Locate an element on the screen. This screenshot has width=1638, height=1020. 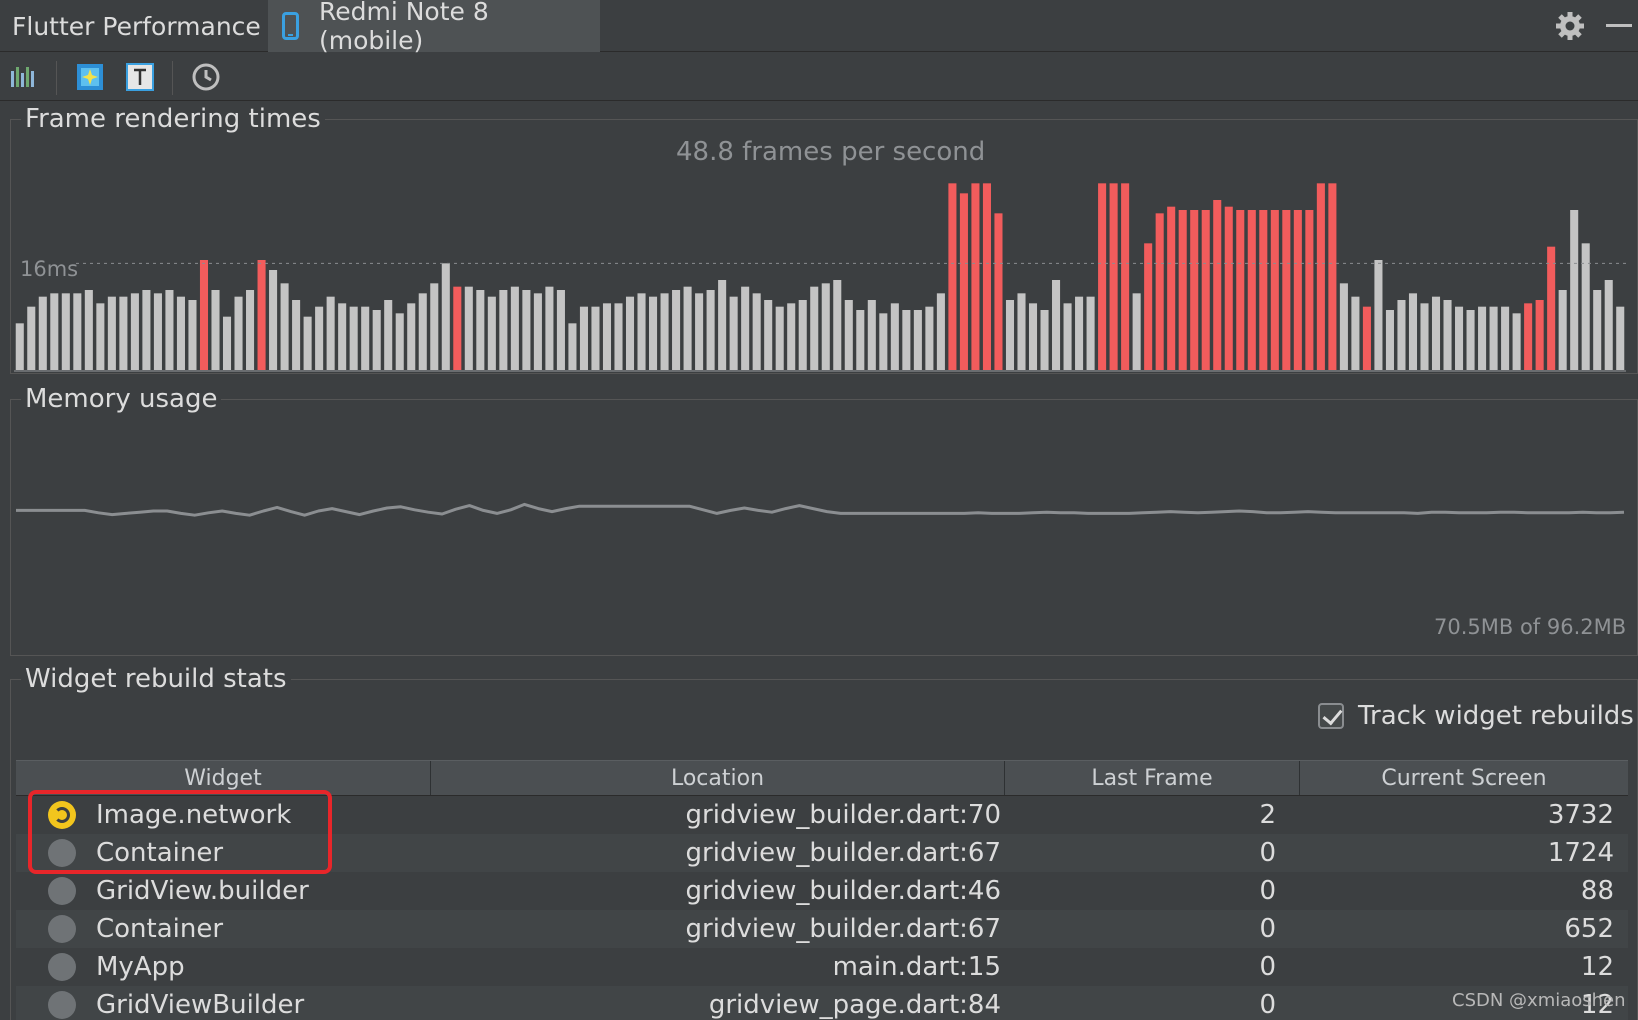
track-widget-rebuilds-toggle: Track widget rebuilds is located at coordinates (1476, 716).